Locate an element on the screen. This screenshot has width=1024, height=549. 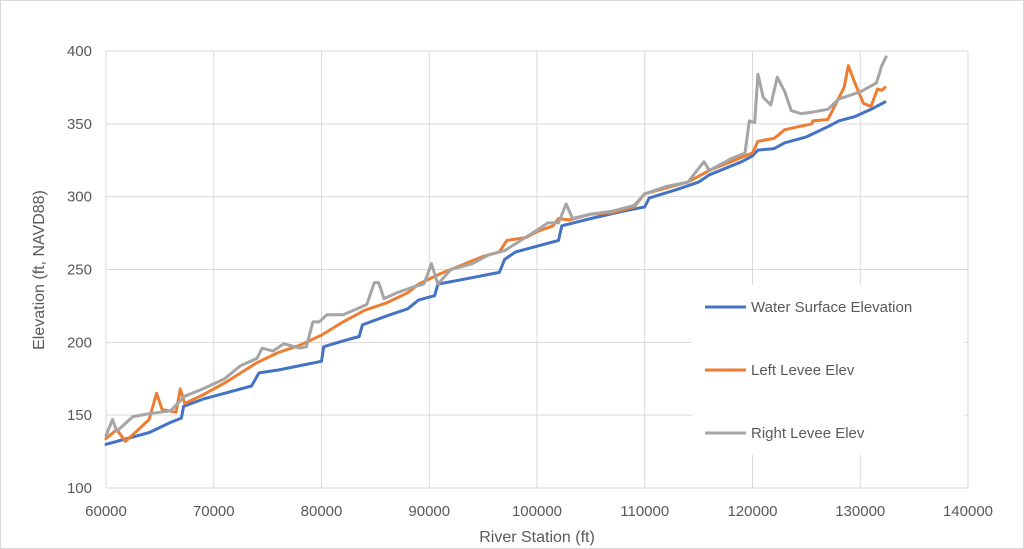
y-tick-label: 300 is located at coordinates (79, 197).